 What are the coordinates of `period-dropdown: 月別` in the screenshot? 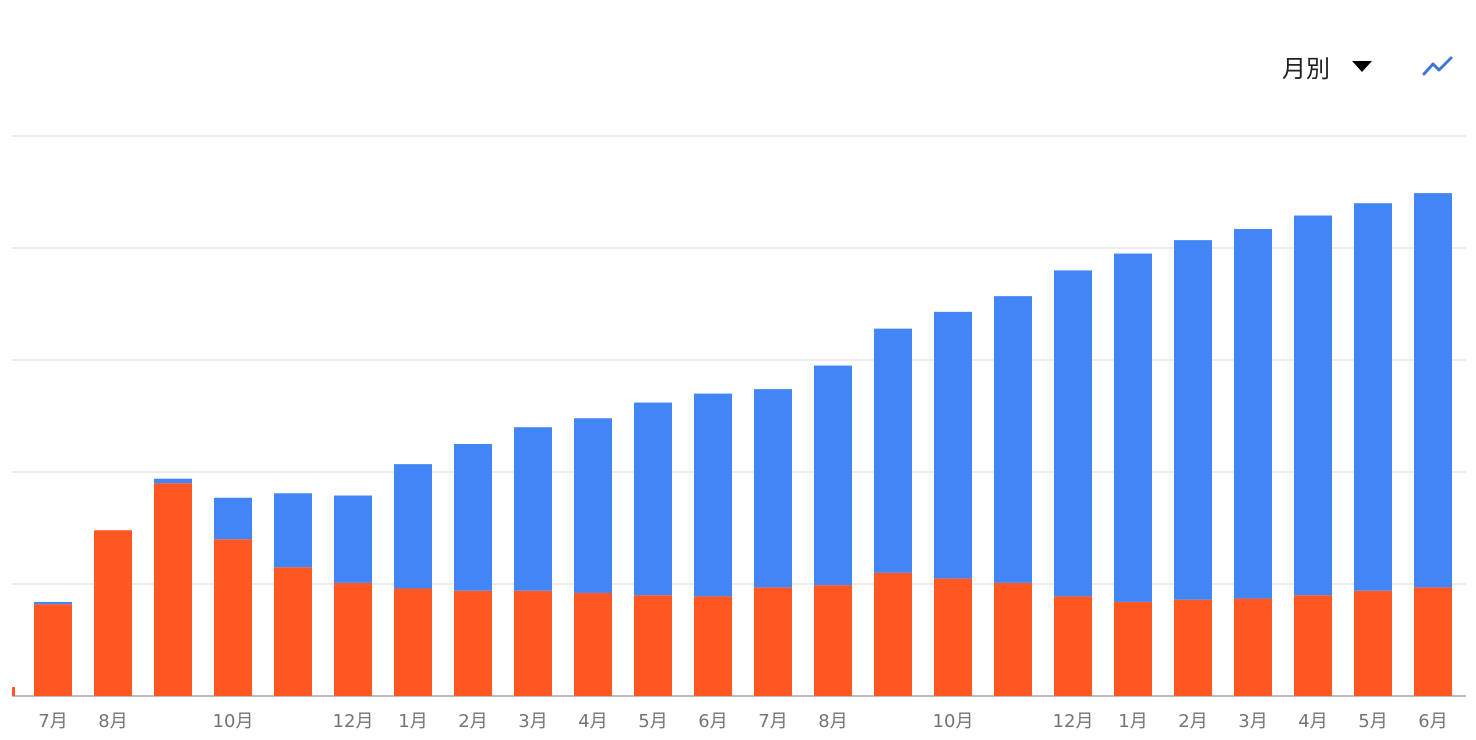 It's located at (1327, 66).